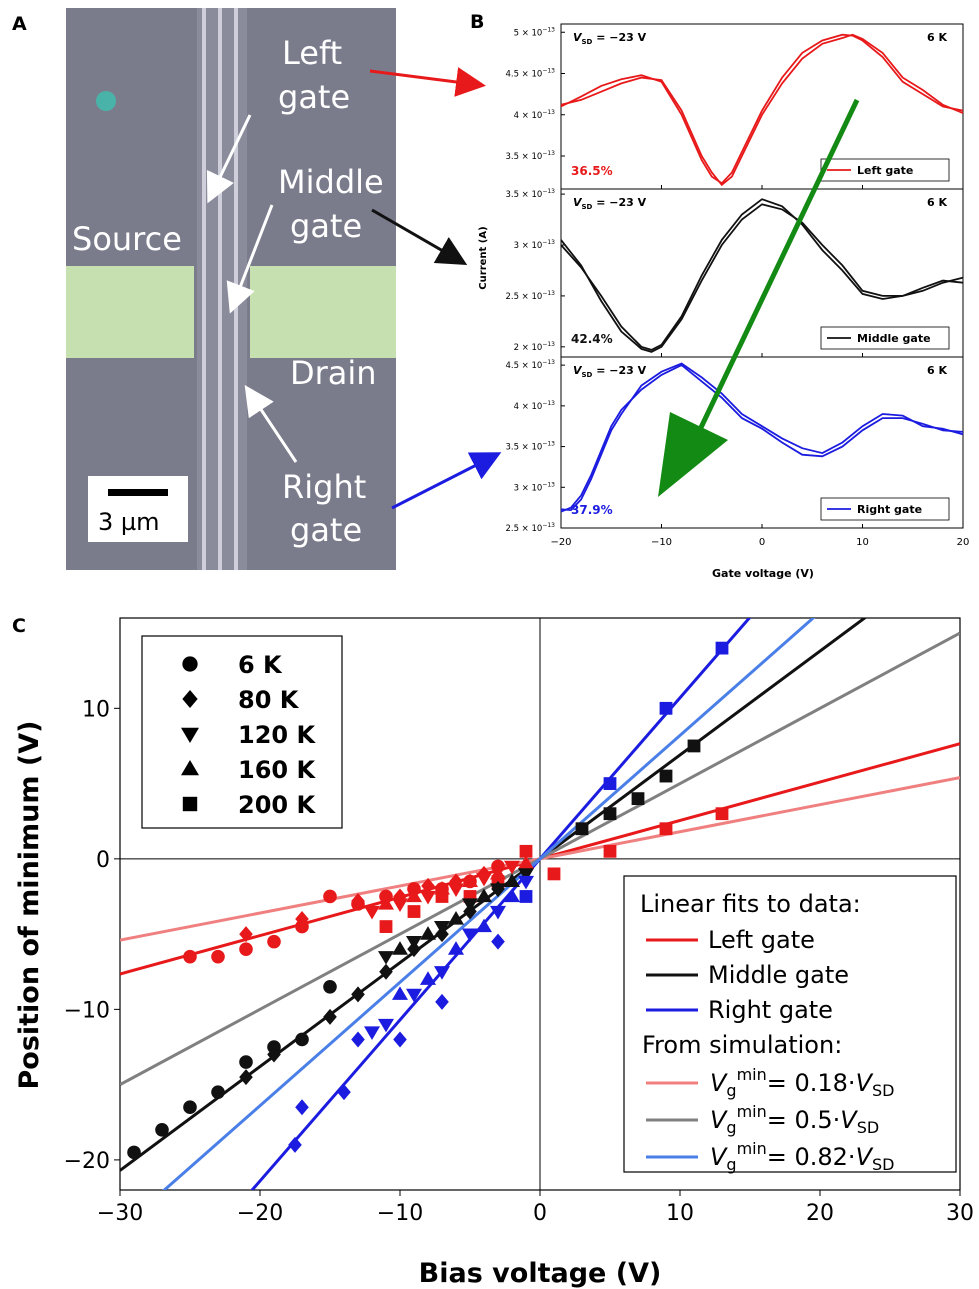 This screenshot has width=979, height=1289. What do you see at coordinates (820, 1213) in the screenshot?
I see `x-tick-label: 20` at bounding box center [820, 1213].